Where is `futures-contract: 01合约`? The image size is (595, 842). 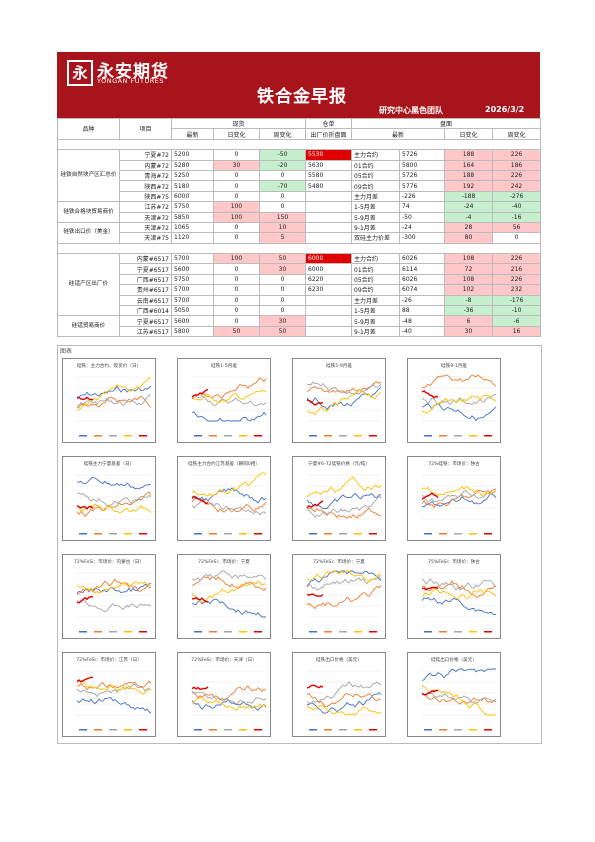
futures-contract: 01合约 is located at coordinates (375, 269).